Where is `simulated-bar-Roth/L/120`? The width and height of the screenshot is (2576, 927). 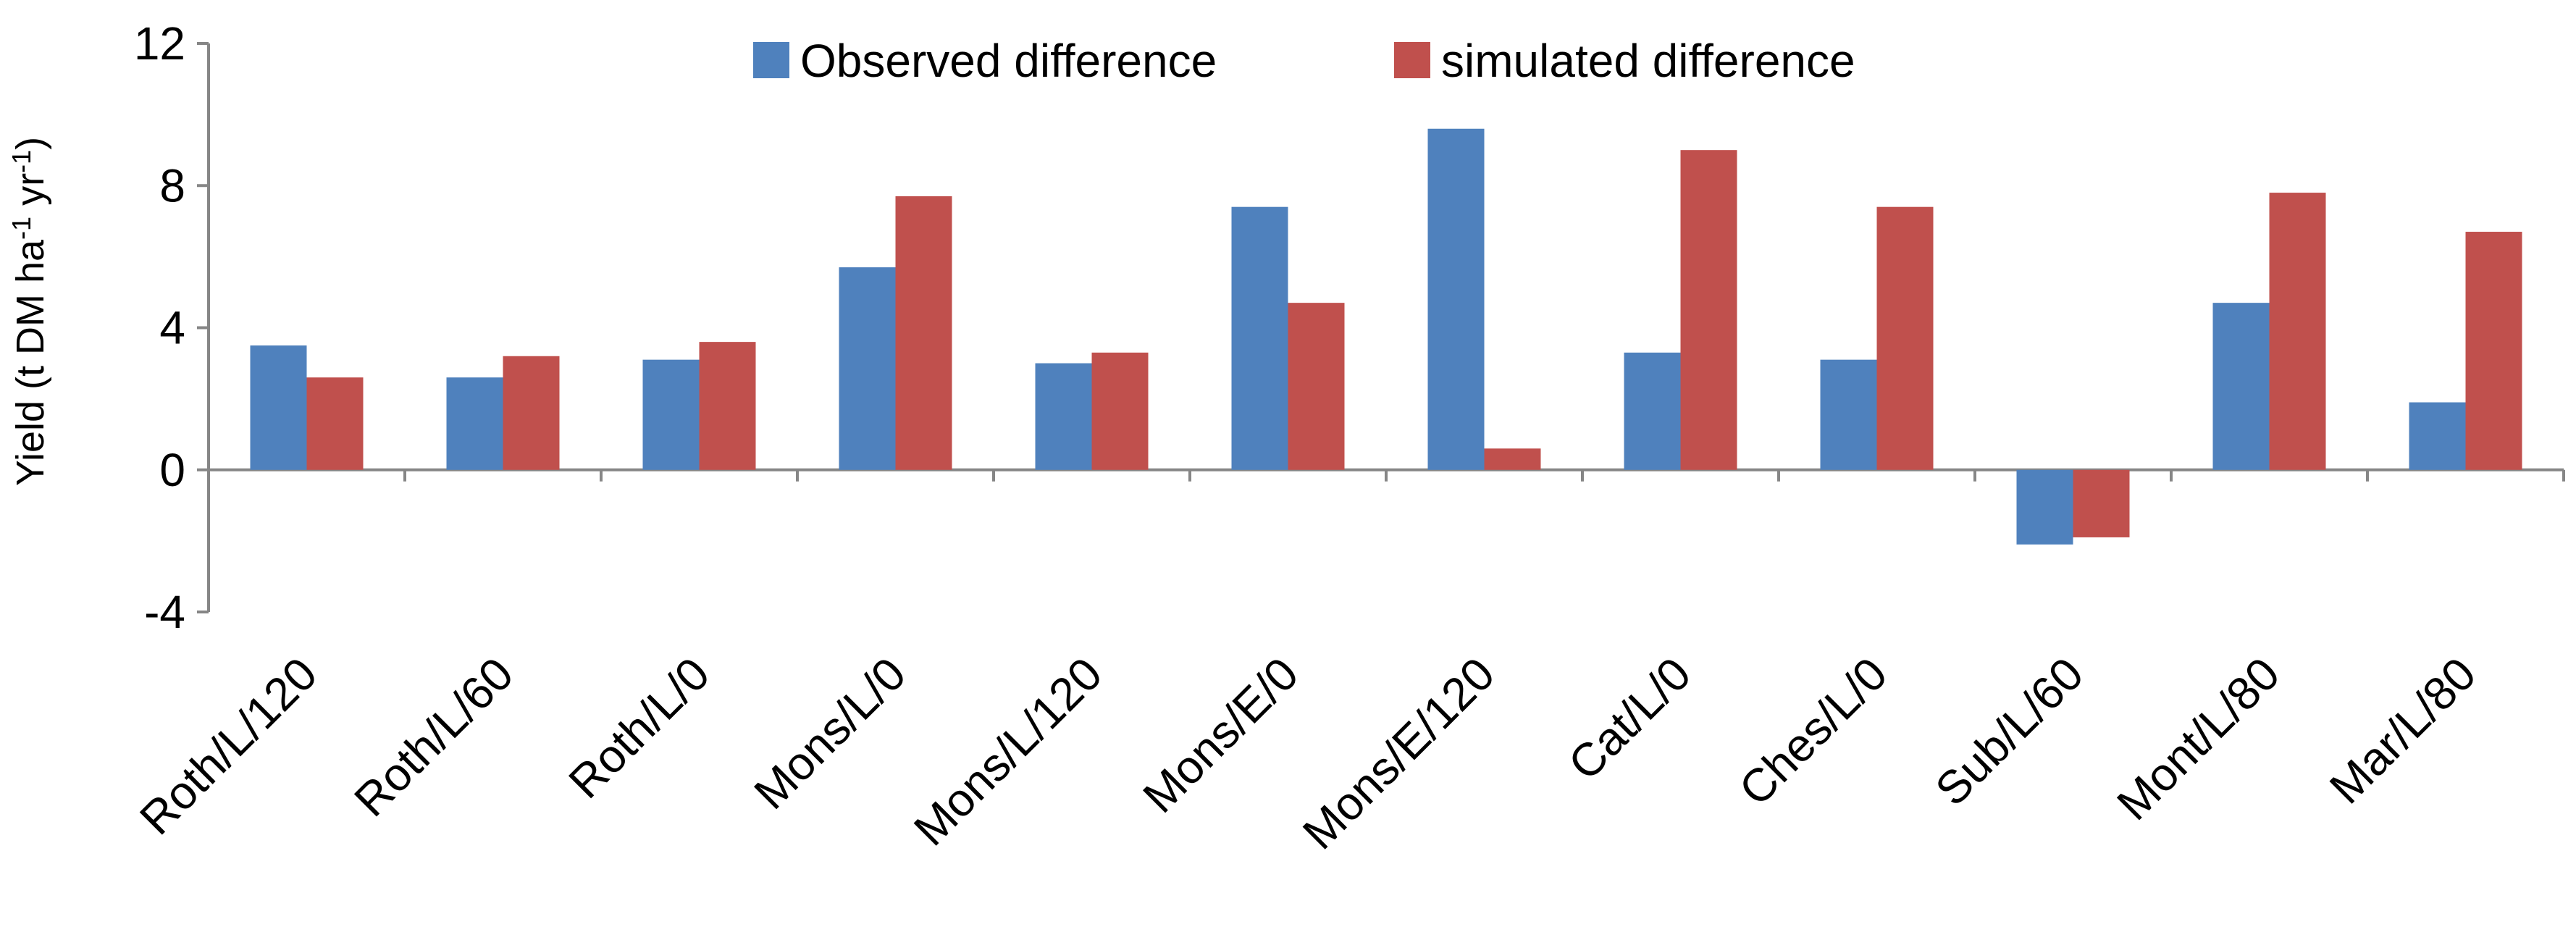
simulated-bar-Roth/L/120 is located at coordinates (335, 423).